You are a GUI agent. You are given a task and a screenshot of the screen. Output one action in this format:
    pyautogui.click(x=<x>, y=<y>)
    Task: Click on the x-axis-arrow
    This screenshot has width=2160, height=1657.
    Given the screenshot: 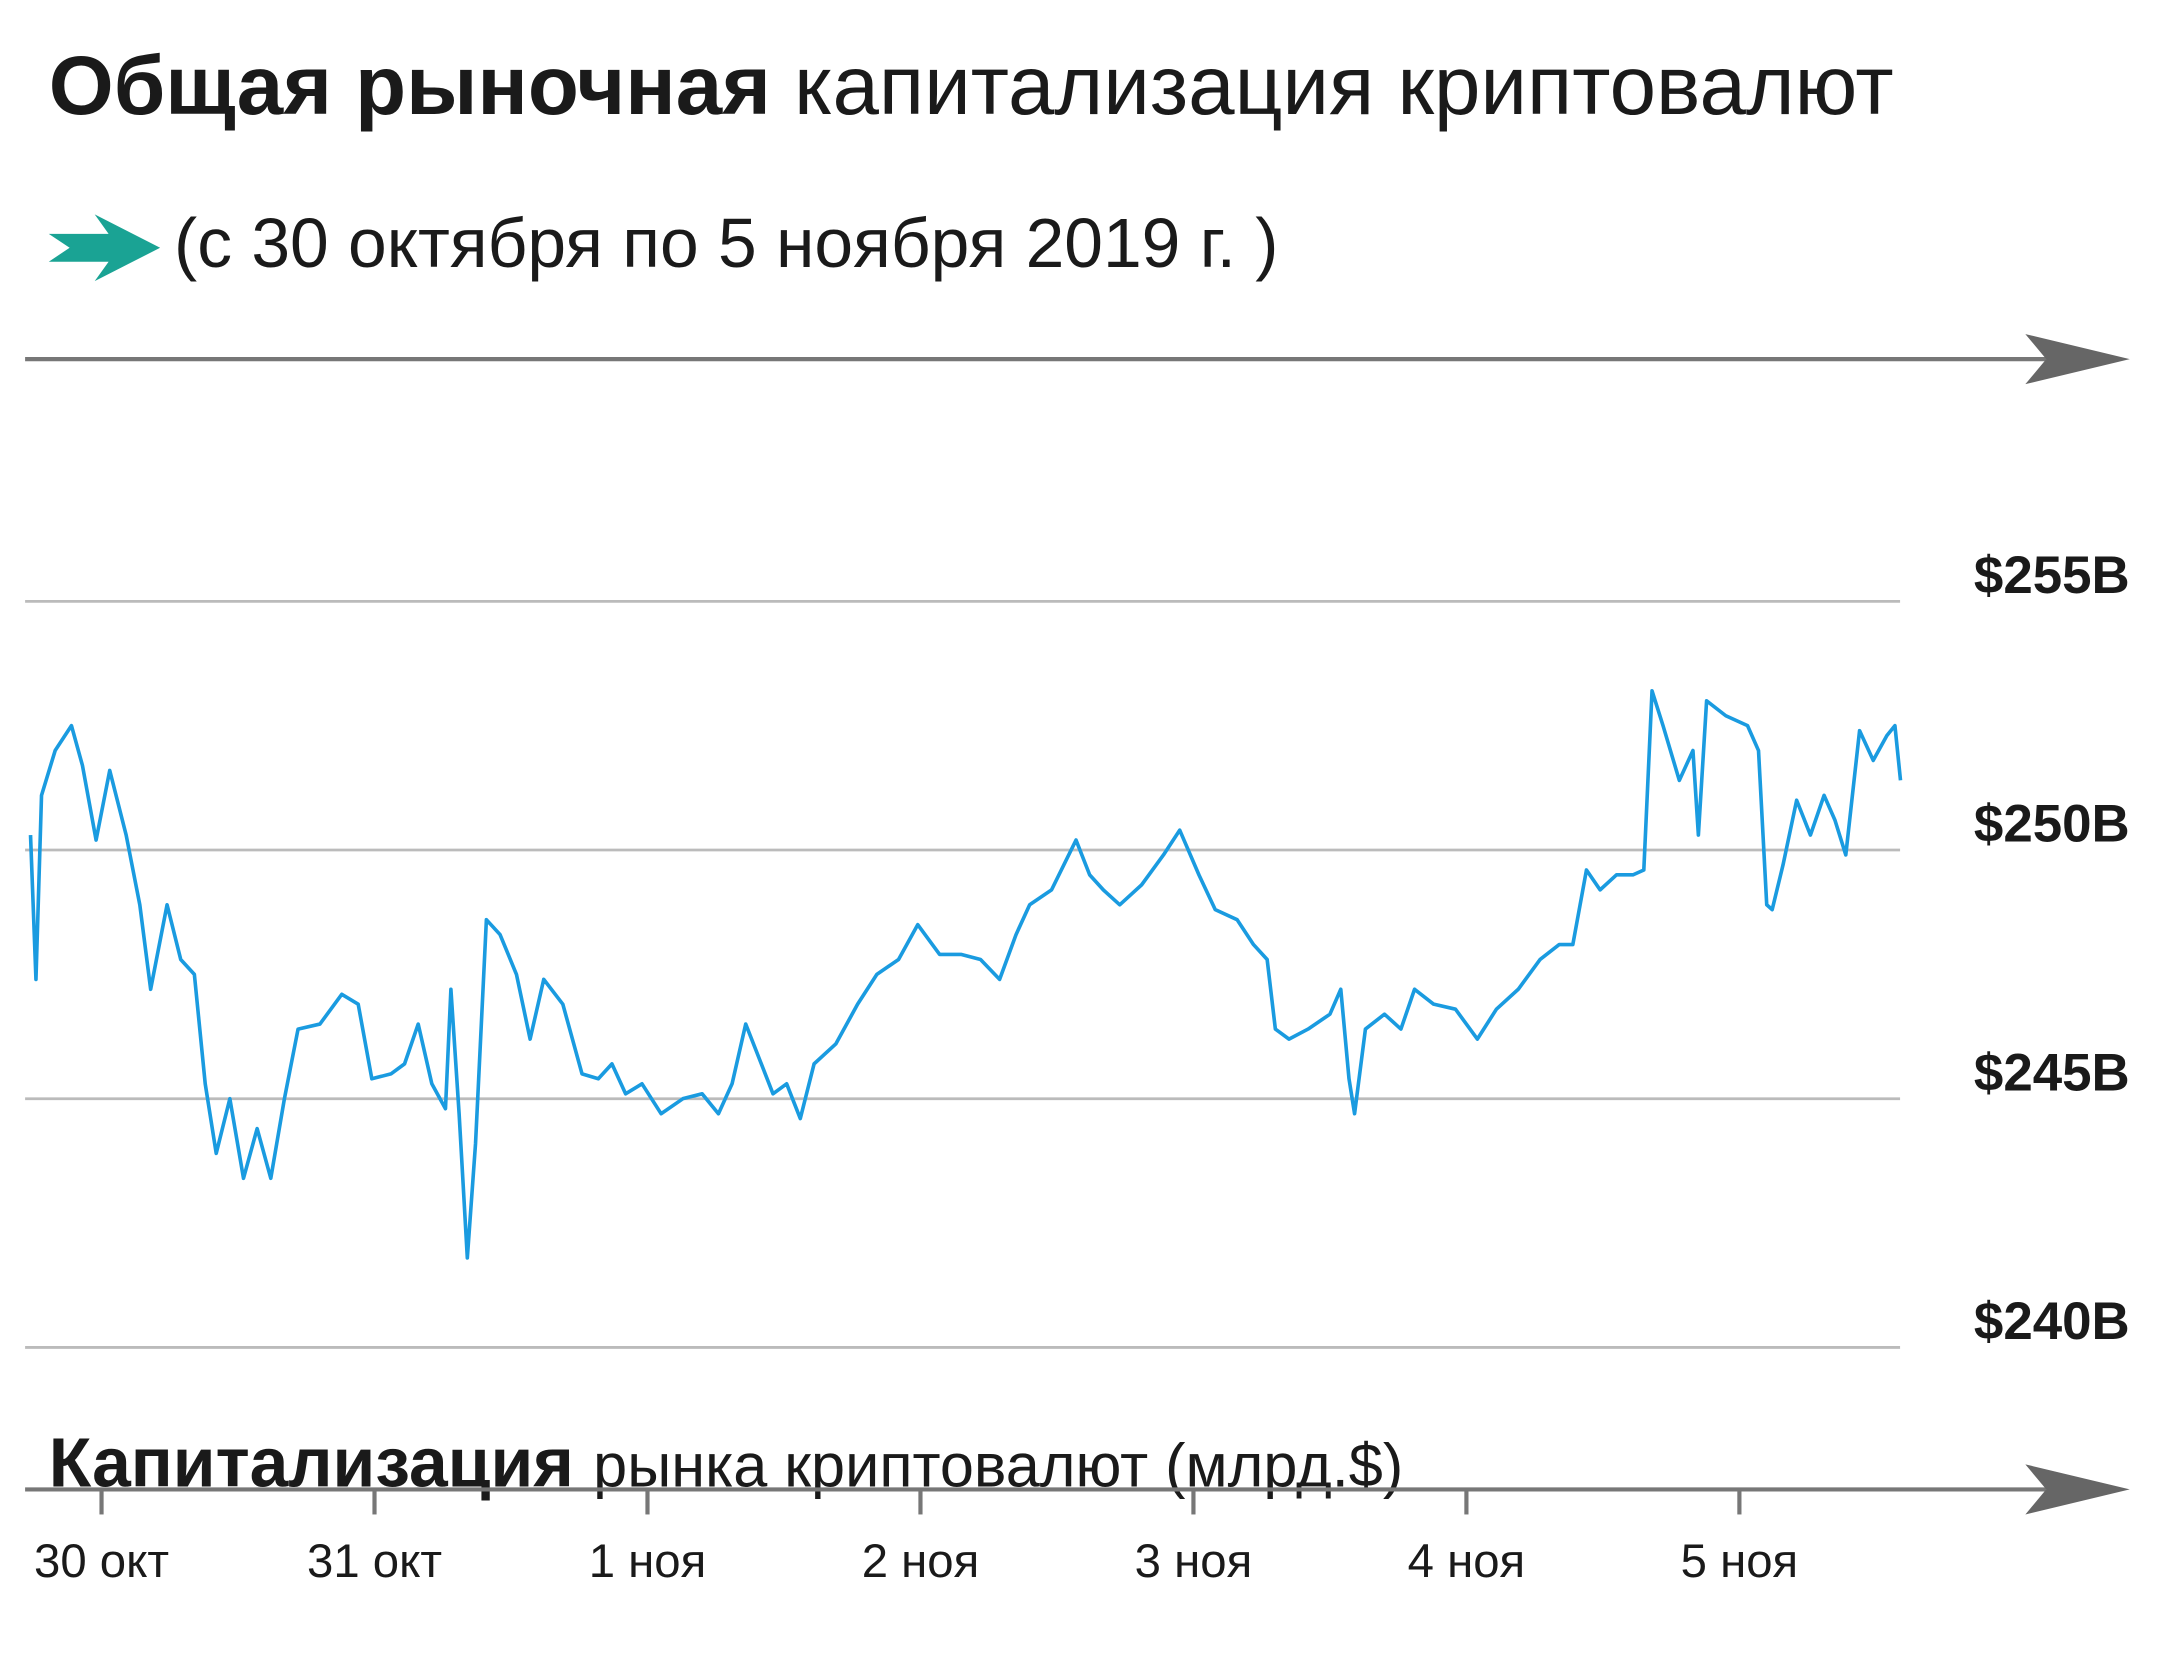 What is the action you would take?
    pyautogui.click(x=2077, y=1489)
    